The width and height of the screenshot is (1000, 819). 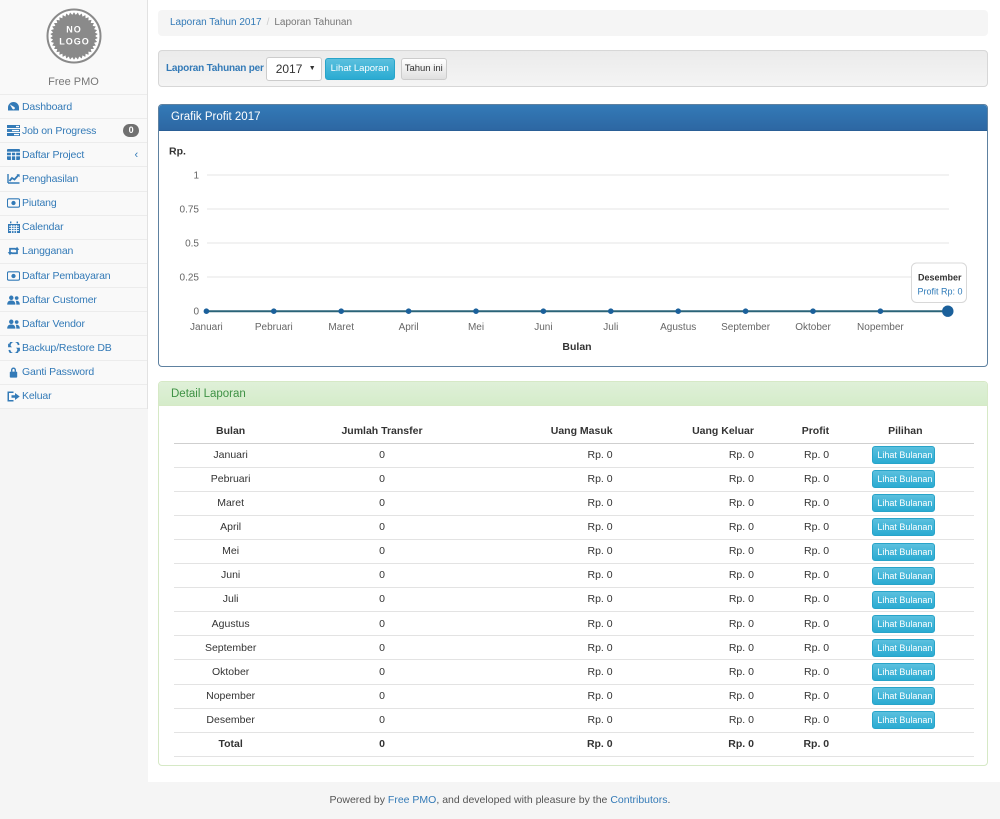 What do you see at coordinates (74, 42) in the screenshot?
I see `svg-text: LOGO` at bounding box center [74, 42].